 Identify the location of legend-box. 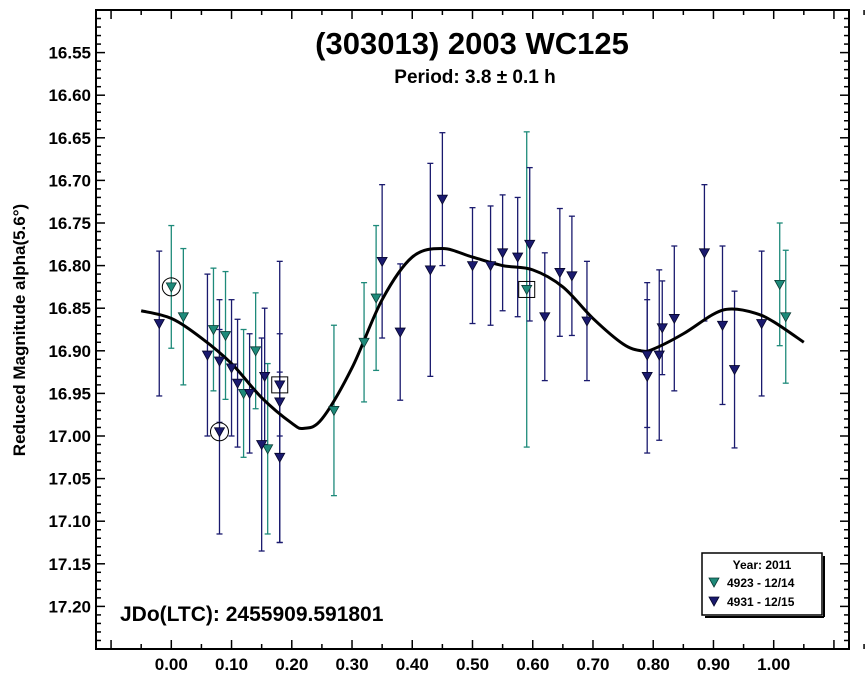
(762, 584).